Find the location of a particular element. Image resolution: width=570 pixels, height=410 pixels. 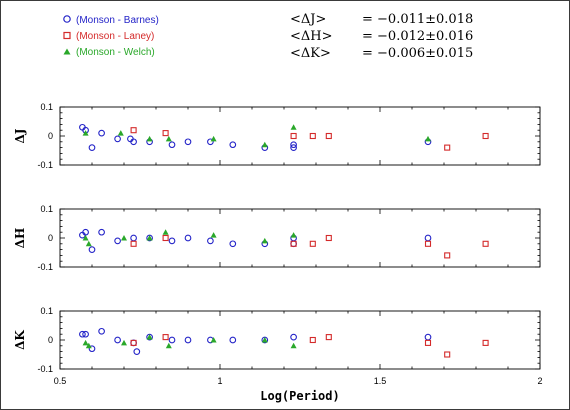

x-tick-labels: 0.5 1 1.5 2 is located at coordinates (298, 381).